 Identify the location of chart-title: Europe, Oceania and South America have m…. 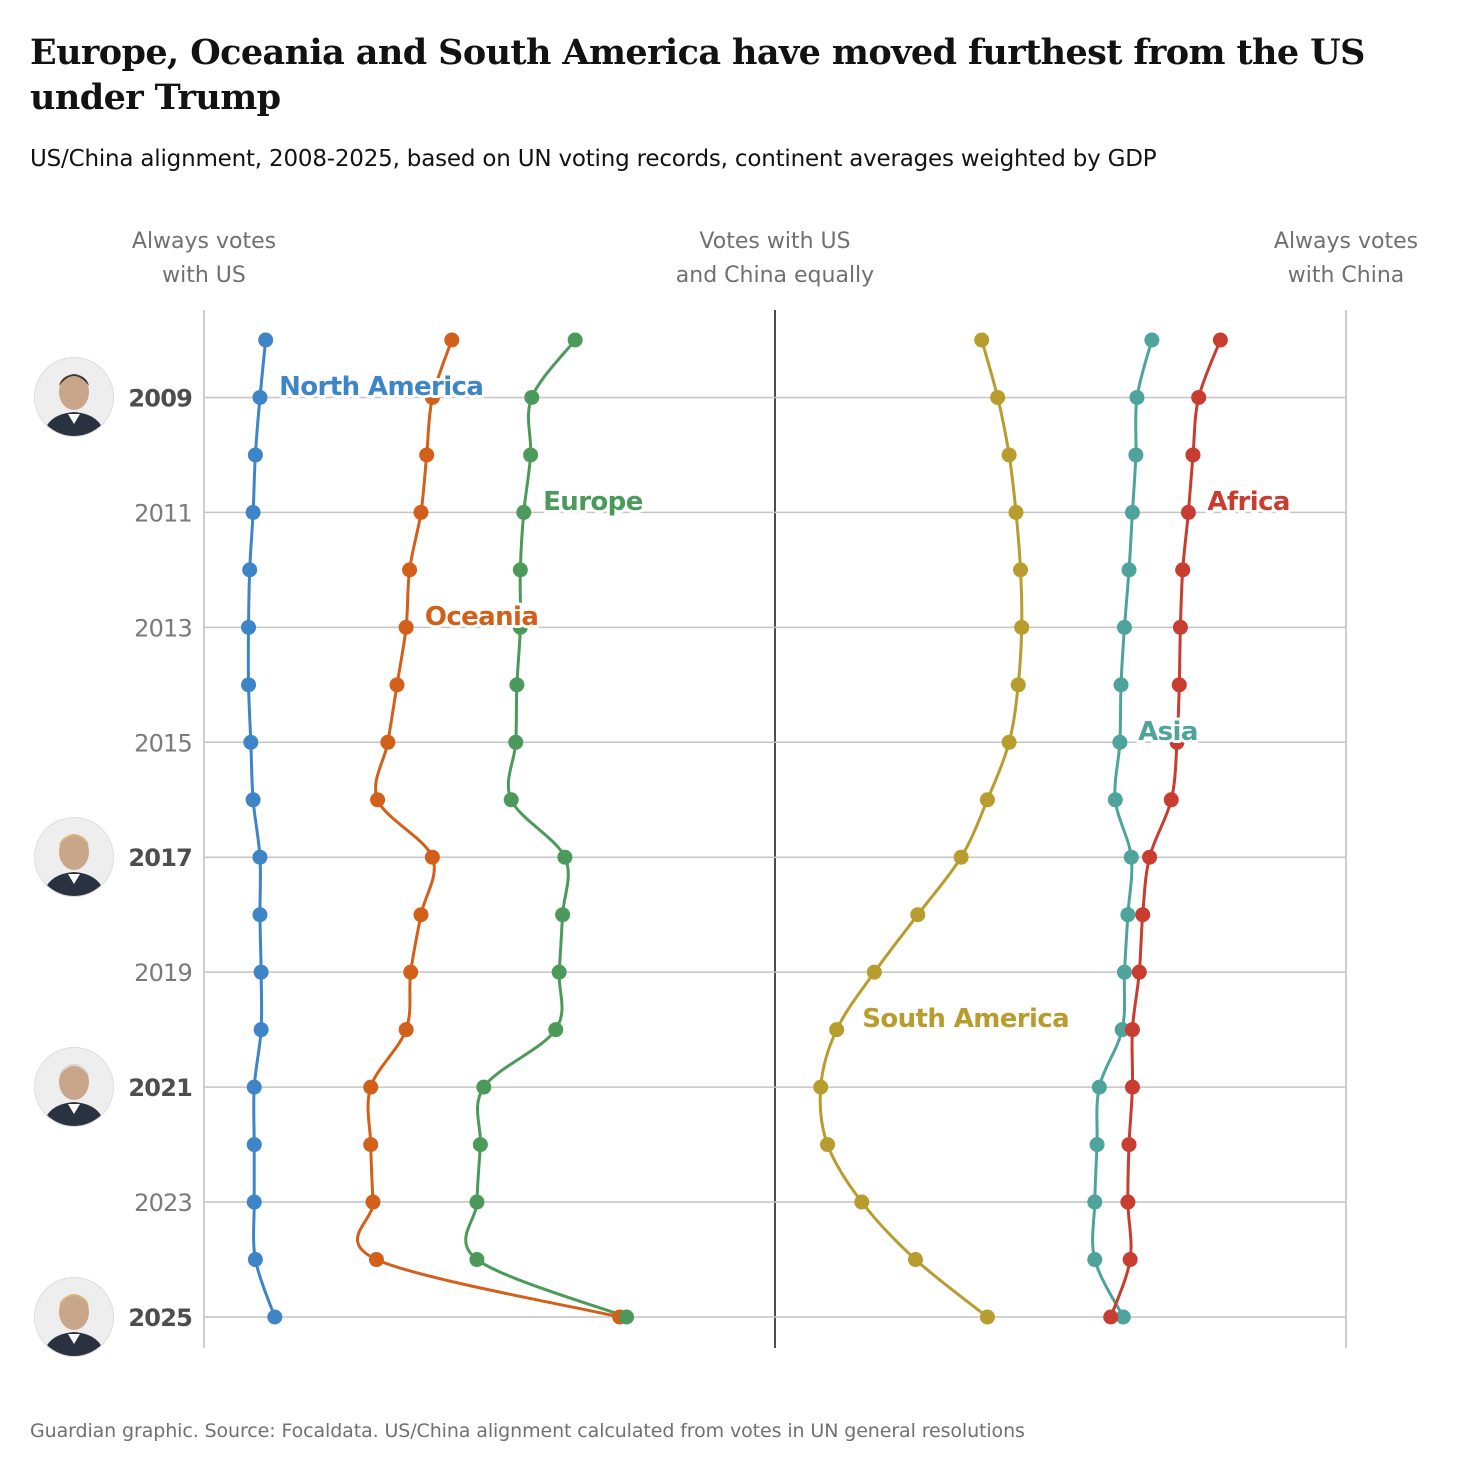
(697, 75).